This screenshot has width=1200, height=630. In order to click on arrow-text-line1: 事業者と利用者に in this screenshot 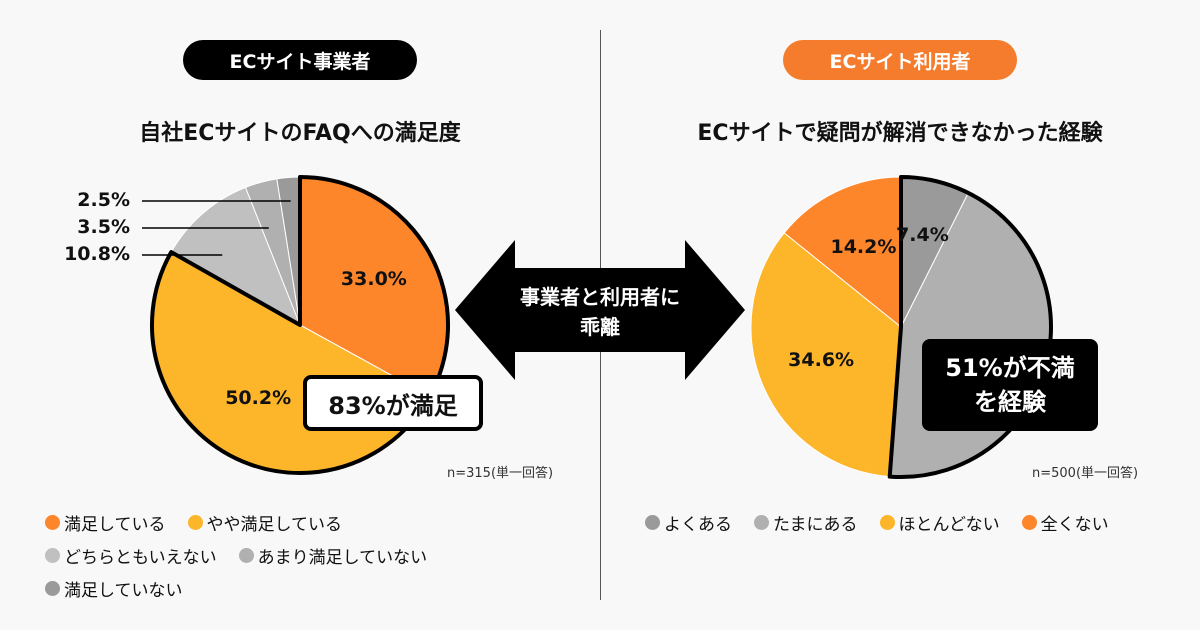, I will do `click(600, 297)`.